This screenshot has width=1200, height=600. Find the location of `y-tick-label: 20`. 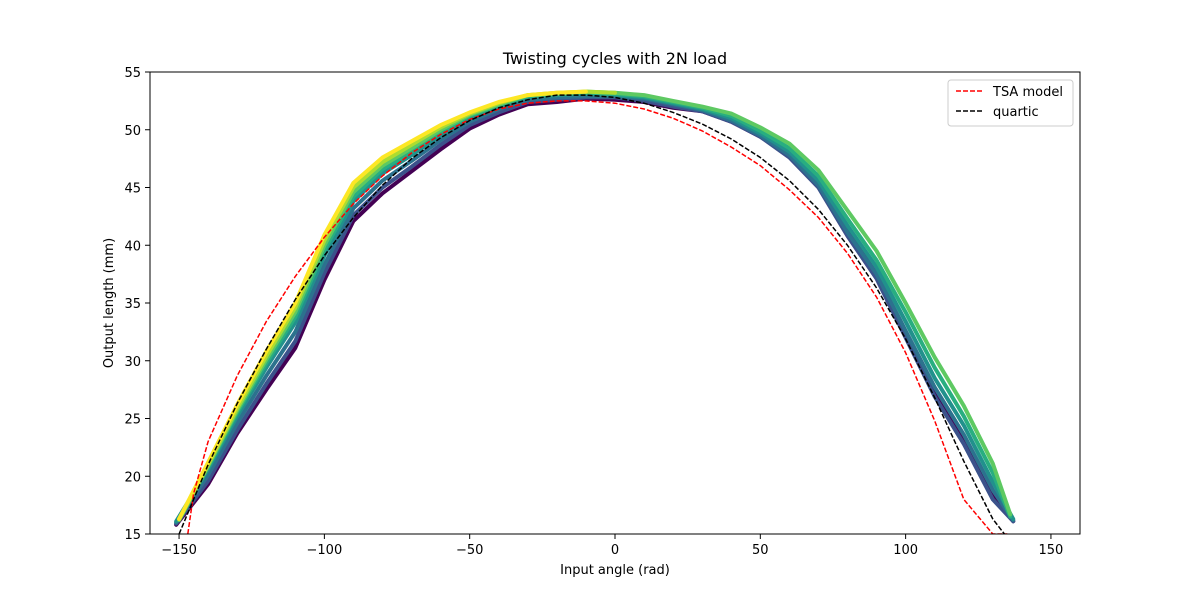

y-tick-label: 20 is located at coordinates (132, 477).